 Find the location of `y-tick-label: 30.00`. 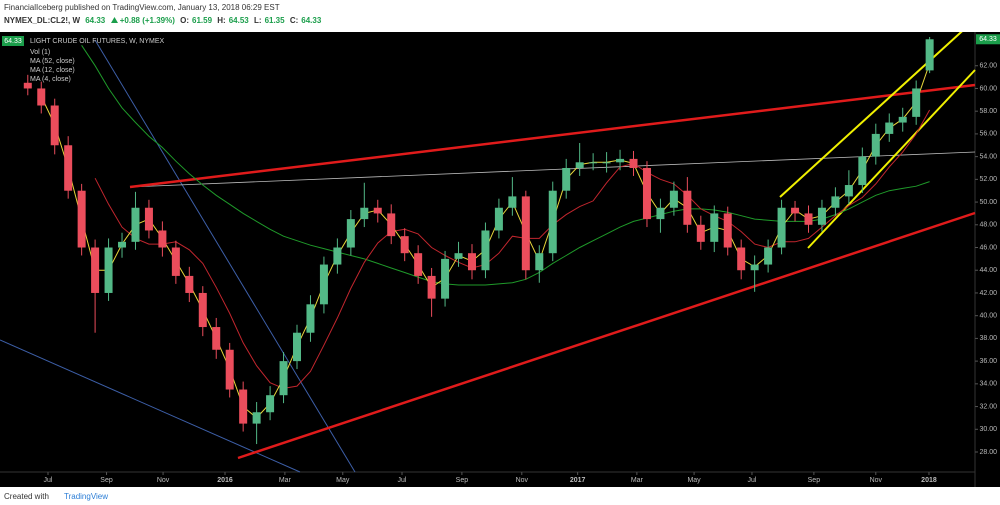

y-tick-label: 30.00 is located at coordinates (988, 429).